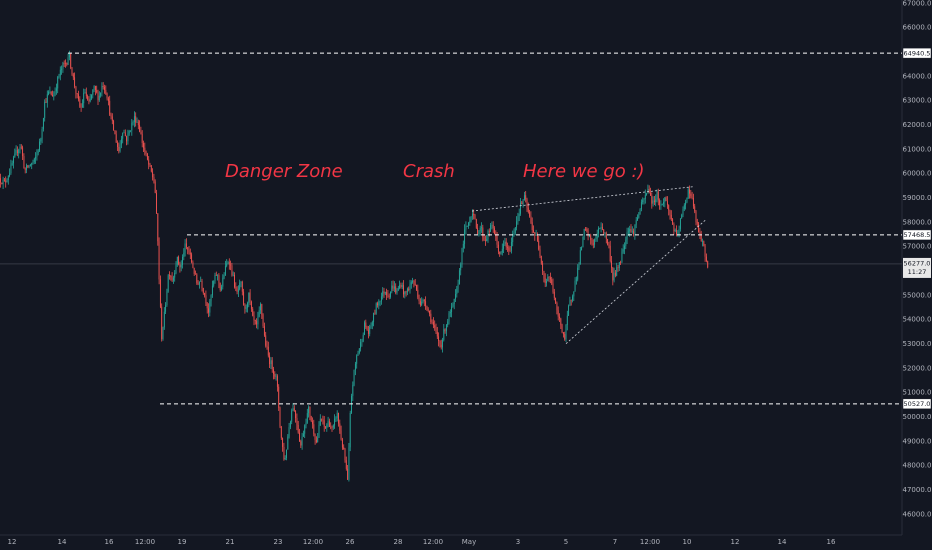 The width and height of the screenshot is (932, 550). I want to click on time-tick-label: 3, so click(518, 542).